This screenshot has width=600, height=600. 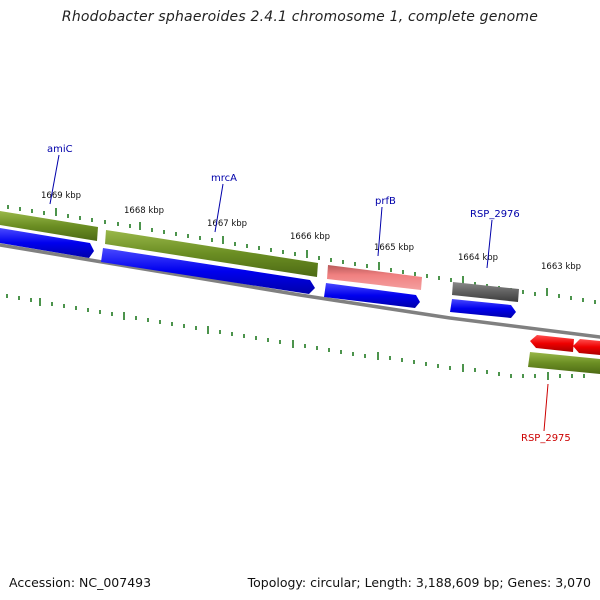 What do you see at coordinates (80, 582) in the screenshot?
I see `accession-info: Accession: NC_007493` at bounding box center [80, 582].